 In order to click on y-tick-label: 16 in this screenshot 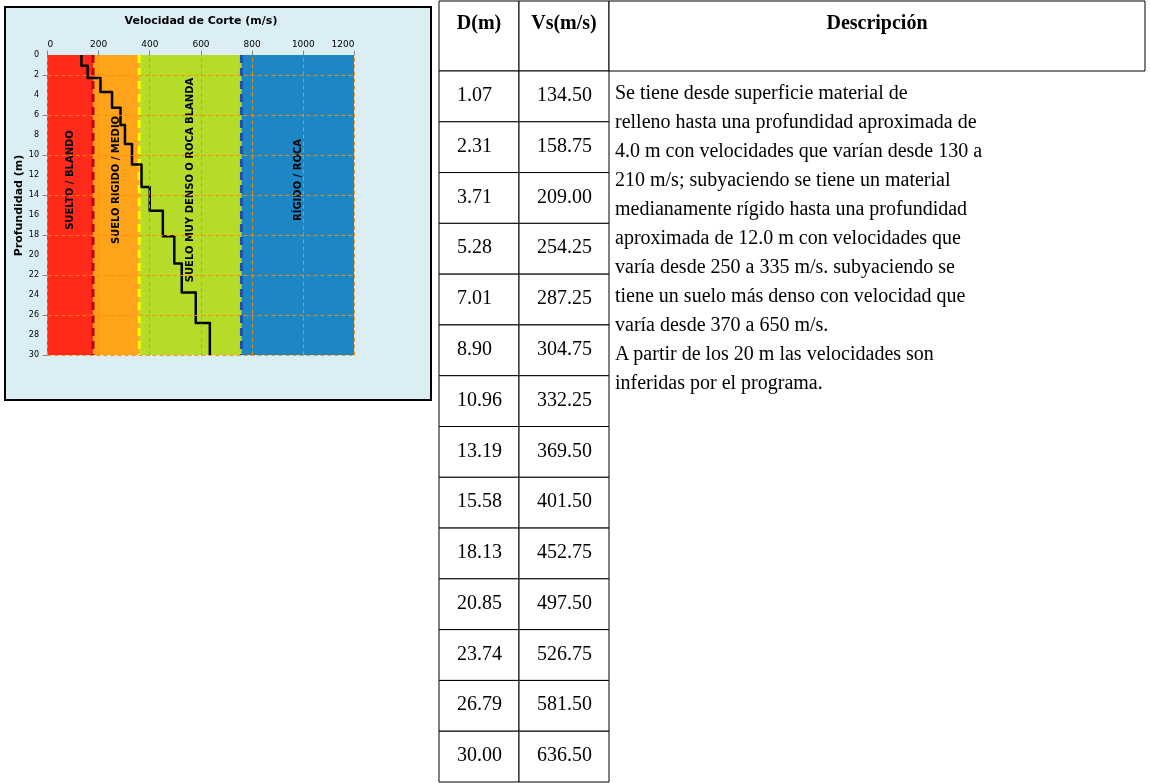, I will do `click(33, 214)`.